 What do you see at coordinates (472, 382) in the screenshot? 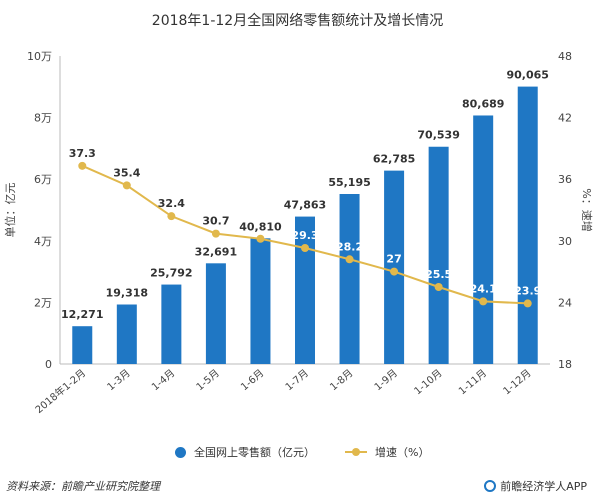
I see `x-tick-label: 1-11月` at bounding box center [472, 382].